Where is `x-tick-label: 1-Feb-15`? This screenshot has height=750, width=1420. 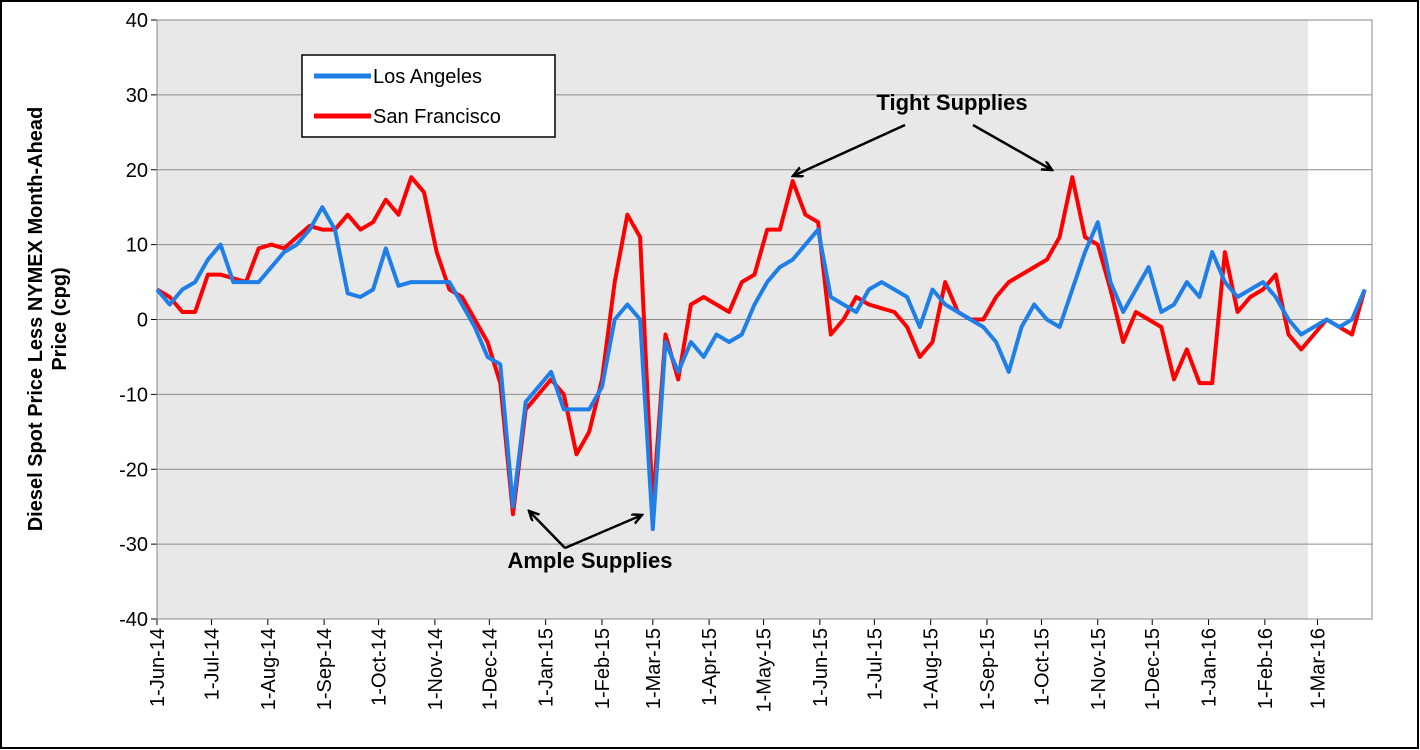
x-tick-label: 1-Feb-15 is located at coordinates (603, 668).